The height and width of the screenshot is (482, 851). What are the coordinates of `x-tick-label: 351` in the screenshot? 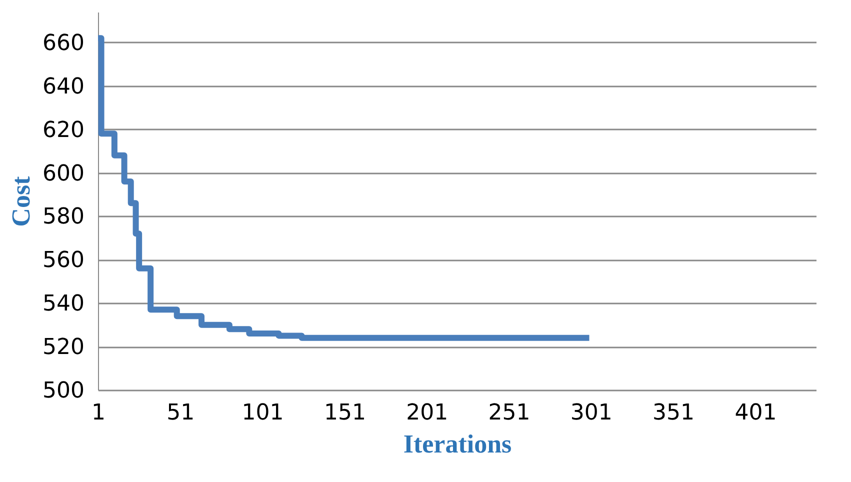 It's located at (673, 413).